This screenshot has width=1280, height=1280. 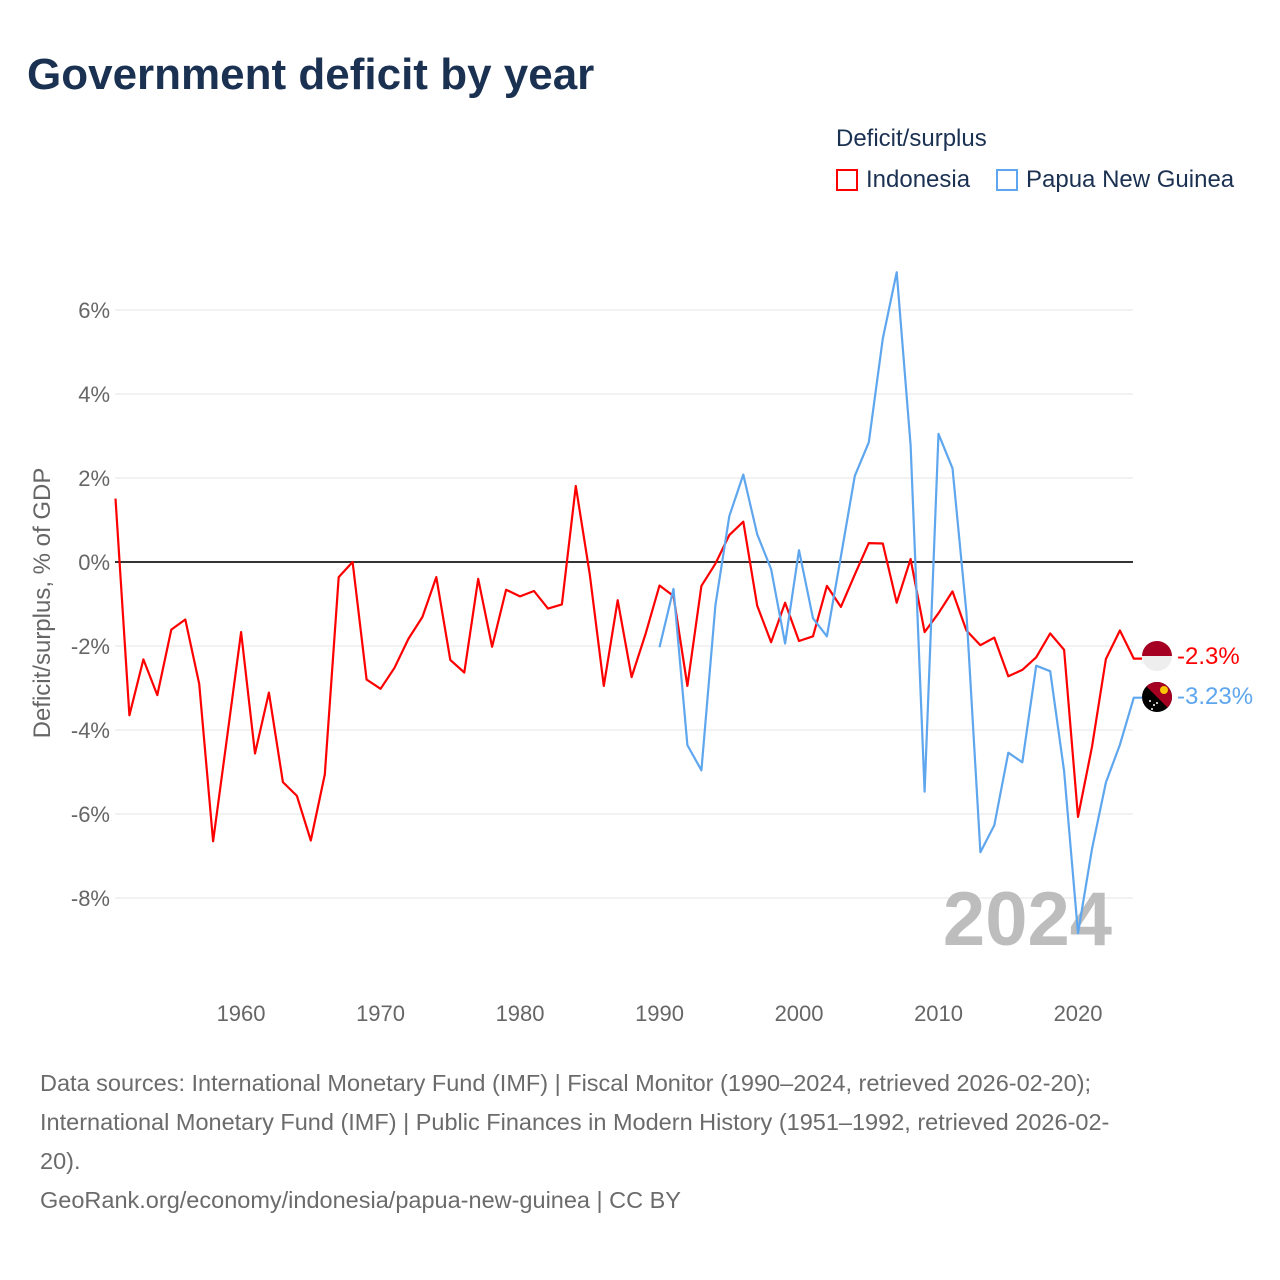 What do you see at coordinates (911, 138) in the screenshot?
I see `legend-title: Deficit/surplus` at bounding box center [911, 138].